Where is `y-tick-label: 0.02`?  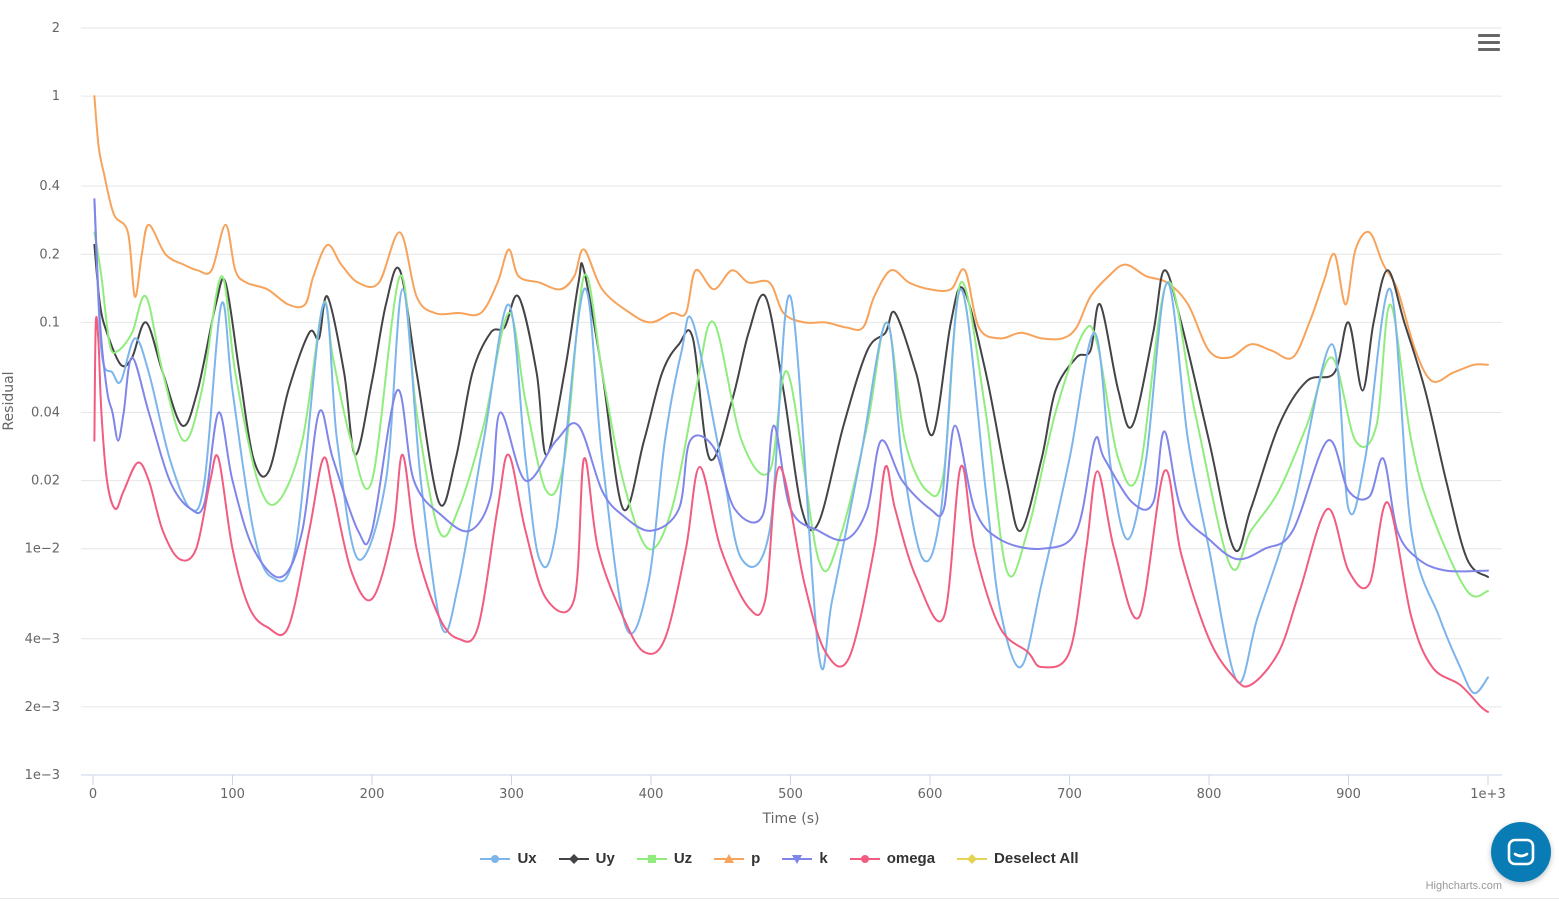
y-tick-label: 0.02 is located at coordinates (45, 481).